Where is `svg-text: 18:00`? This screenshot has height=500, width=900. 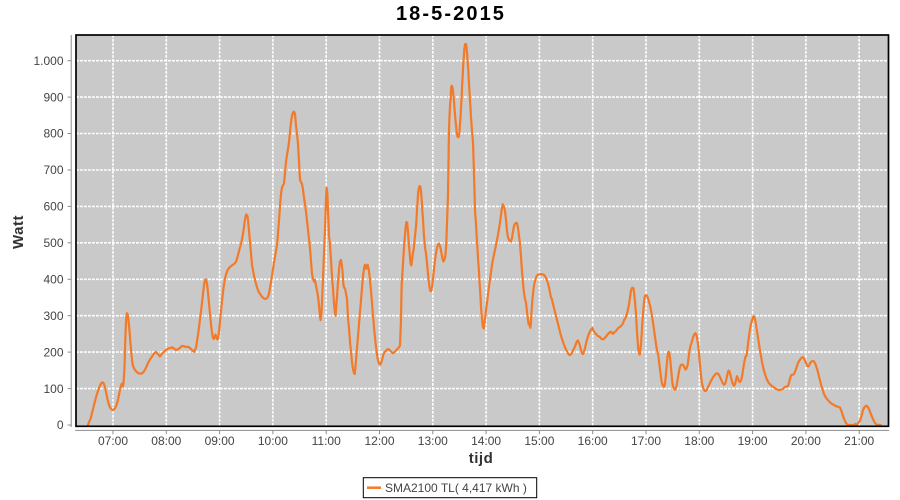 svg-text: 18:00 is located at coordinates (699, 441).